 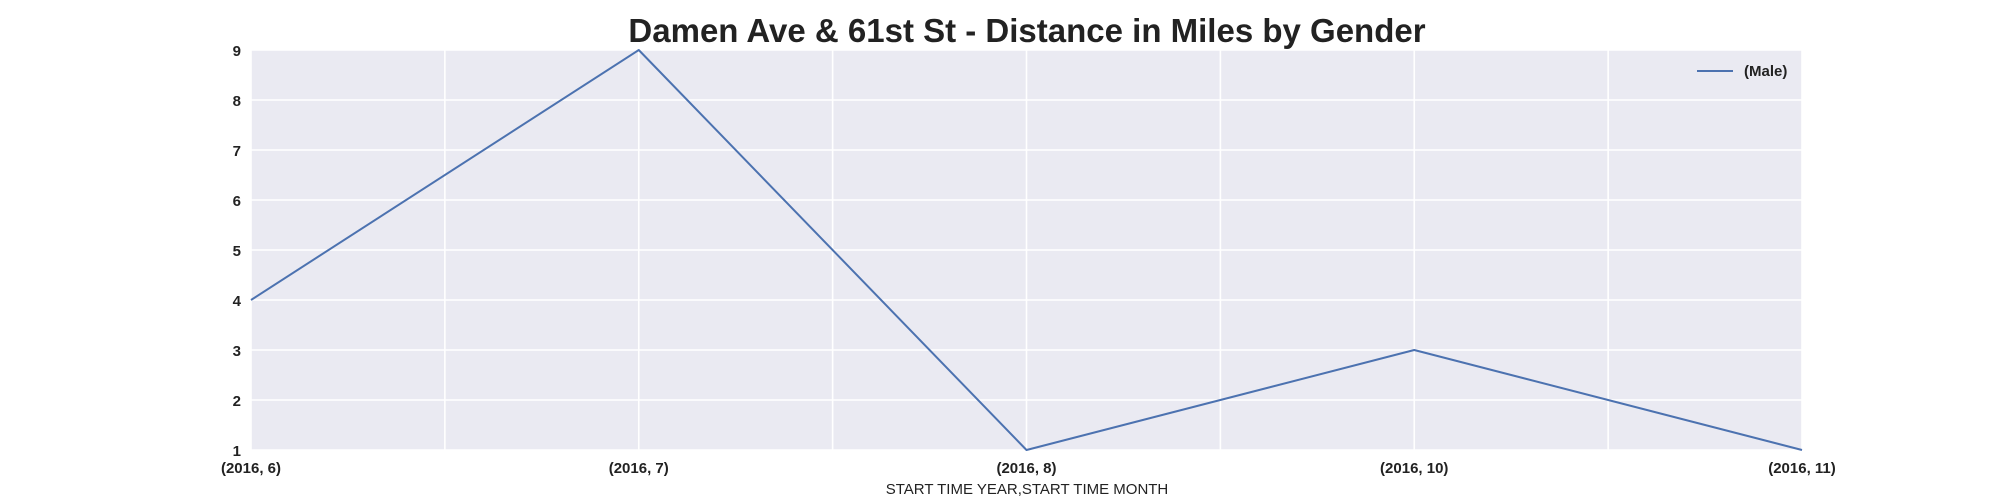 I want to click on y-tick-label: 8, so click(x=237, y=101).